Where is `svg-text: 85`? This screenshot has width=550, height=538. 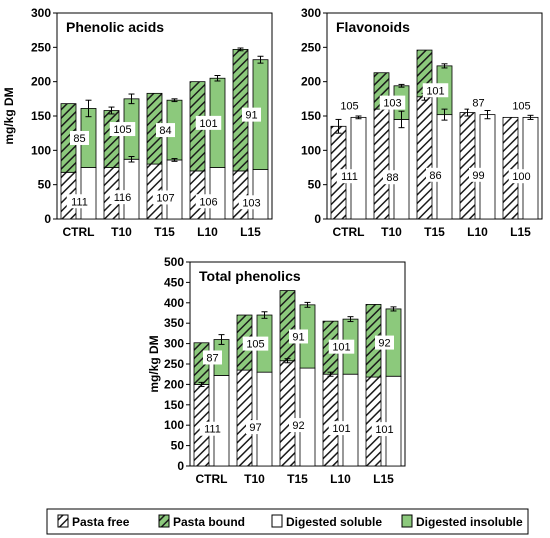
svg-text: 85 is located at coordinates (79, 139).